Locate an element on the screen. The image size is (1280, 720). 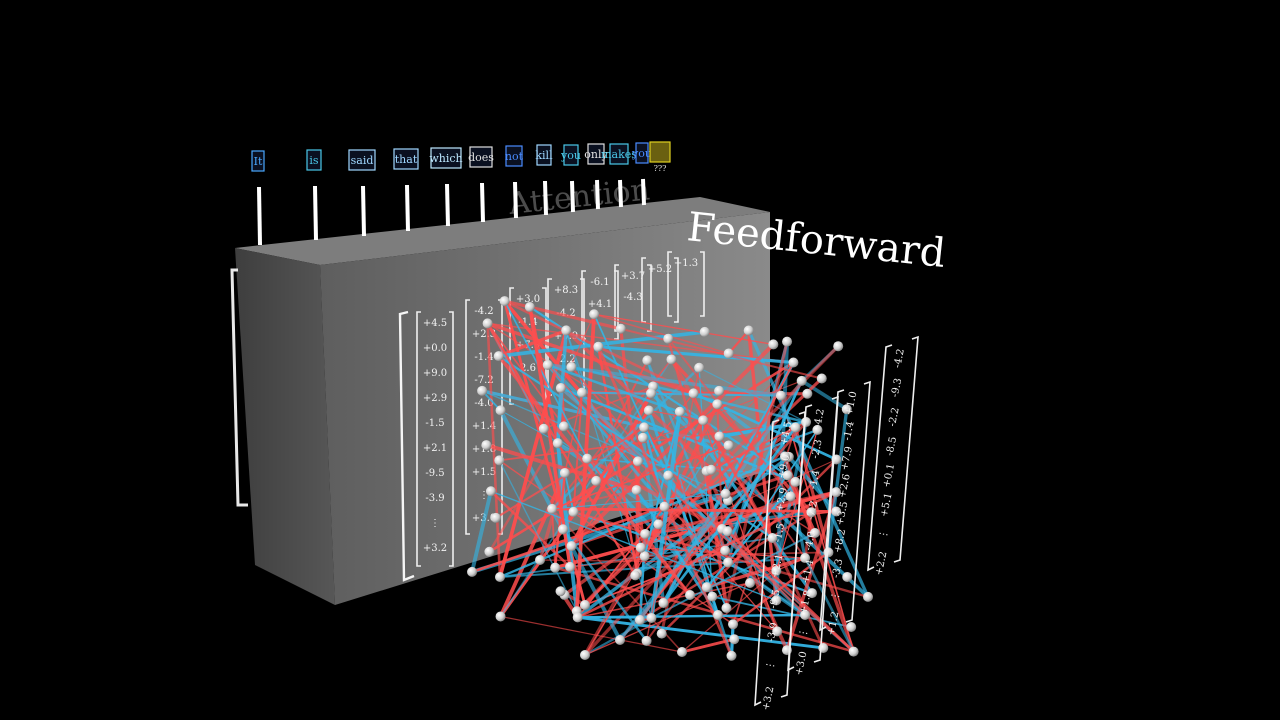
token-text: which is located at coordinates (445, 158).